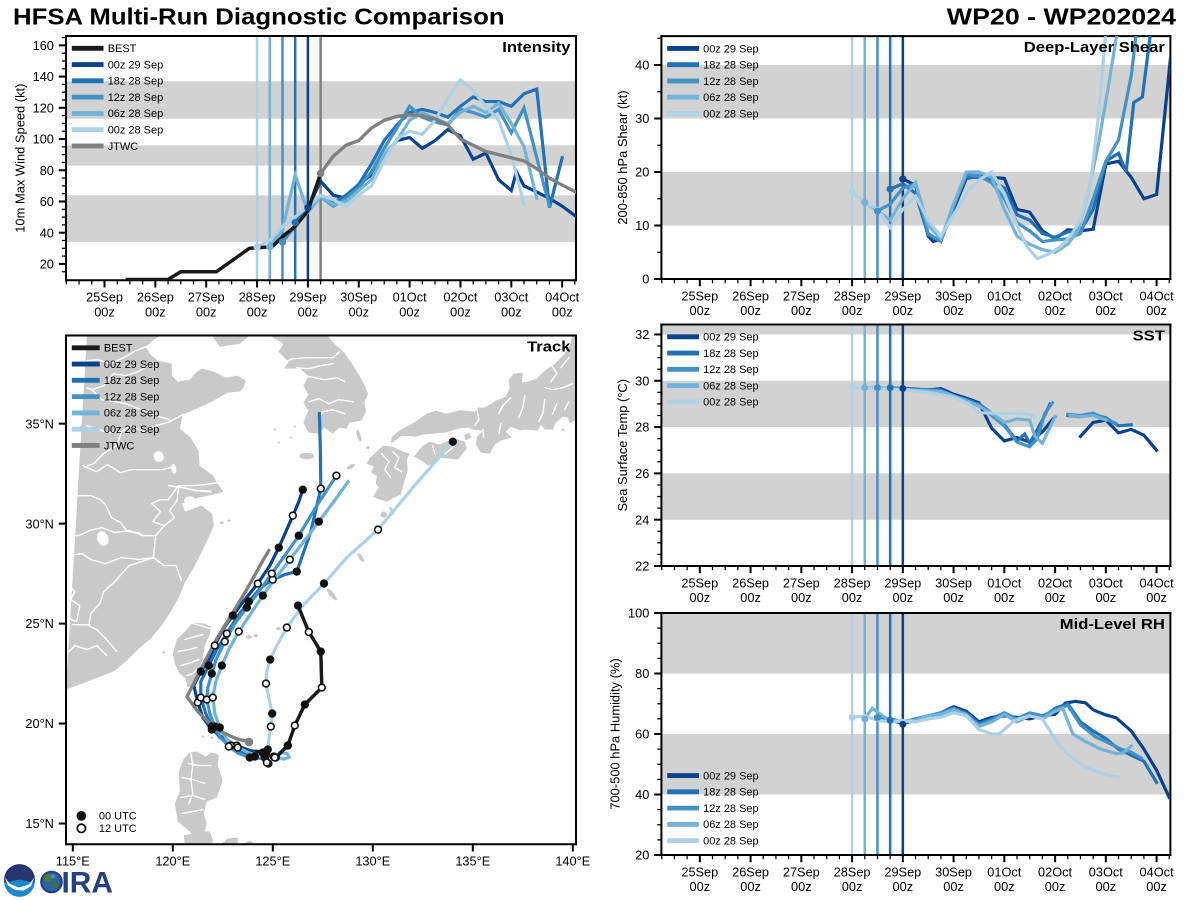 The image size is (1200, 900). I want to click on svg-text: 160, so click(43, 45).